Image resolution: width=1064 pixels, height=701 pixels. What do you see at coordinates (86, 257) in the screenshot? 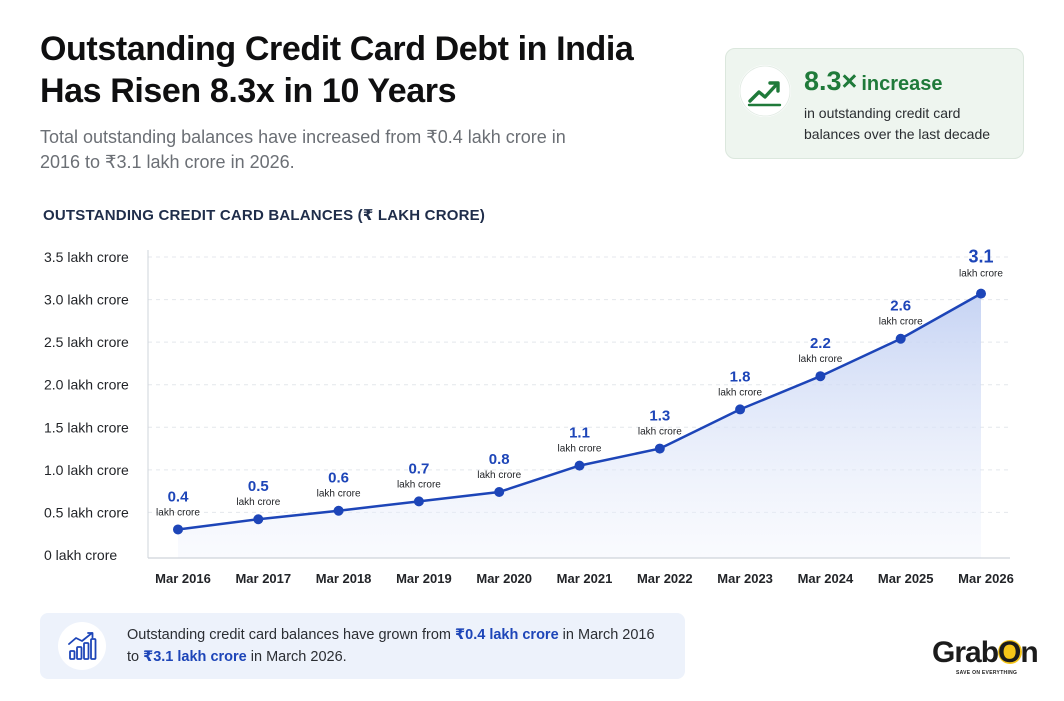
I see `y-tick-label: 3.5 lakh crore` at bounding box center [86, 257].